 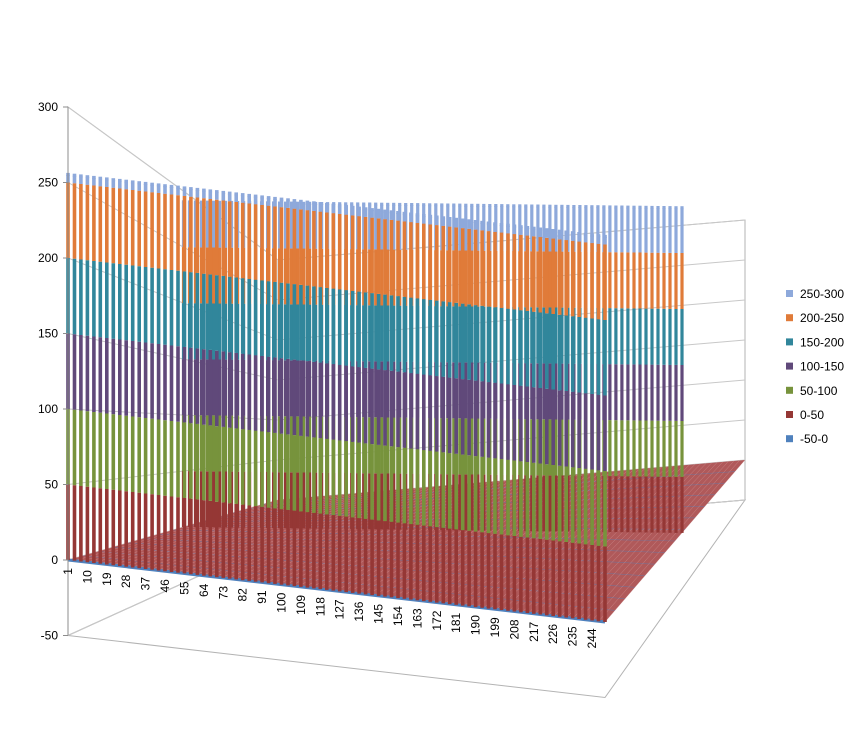 What do you see at coordinates (812, 415) in the screenshot?
I see `legend-label: 0-50` at bounding box center [812, 415].